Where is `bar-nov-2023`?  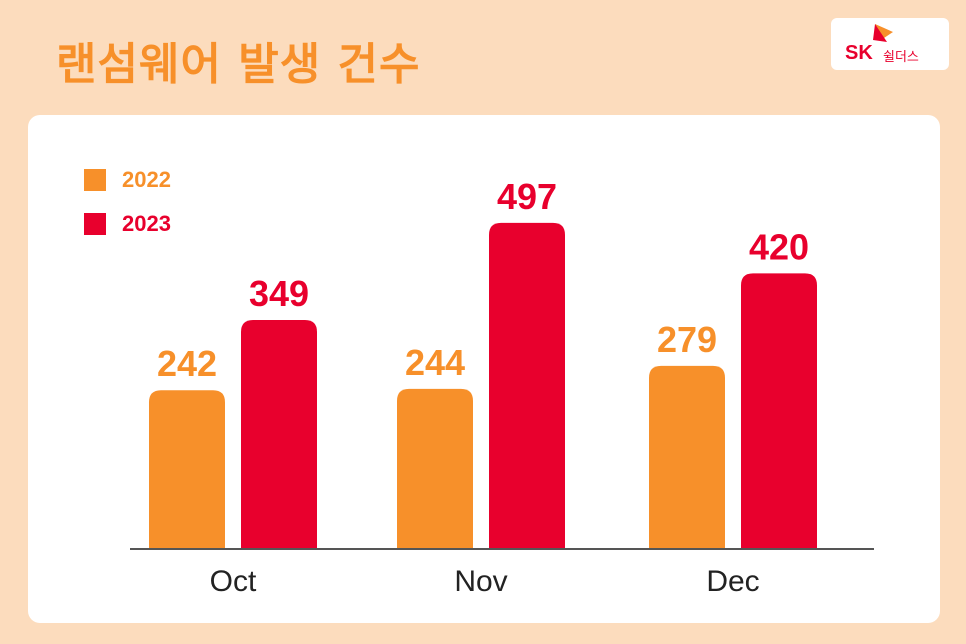 bar-nov-2023 is located at coordinates (527, 385).